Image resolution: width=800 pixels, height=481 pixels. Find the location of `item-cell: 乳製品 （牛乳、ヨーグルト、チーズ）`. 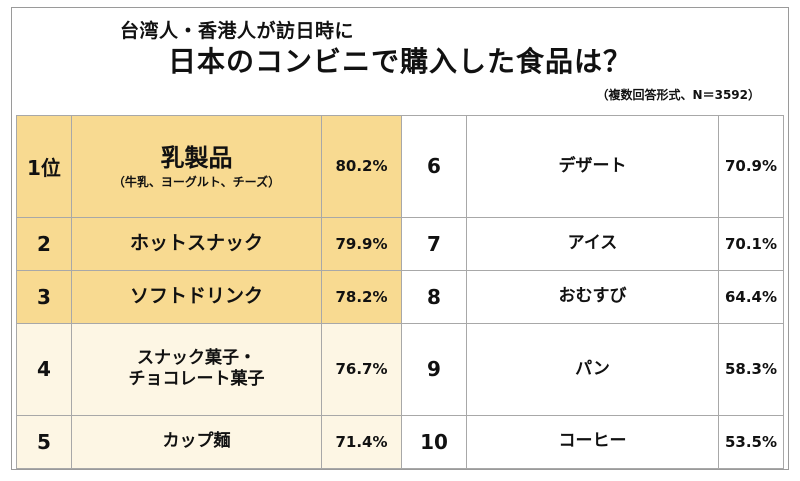

item-cell: 乳製品 （牛乳、ヨーグルト、チーズ） is located at coordinates (196, 166).